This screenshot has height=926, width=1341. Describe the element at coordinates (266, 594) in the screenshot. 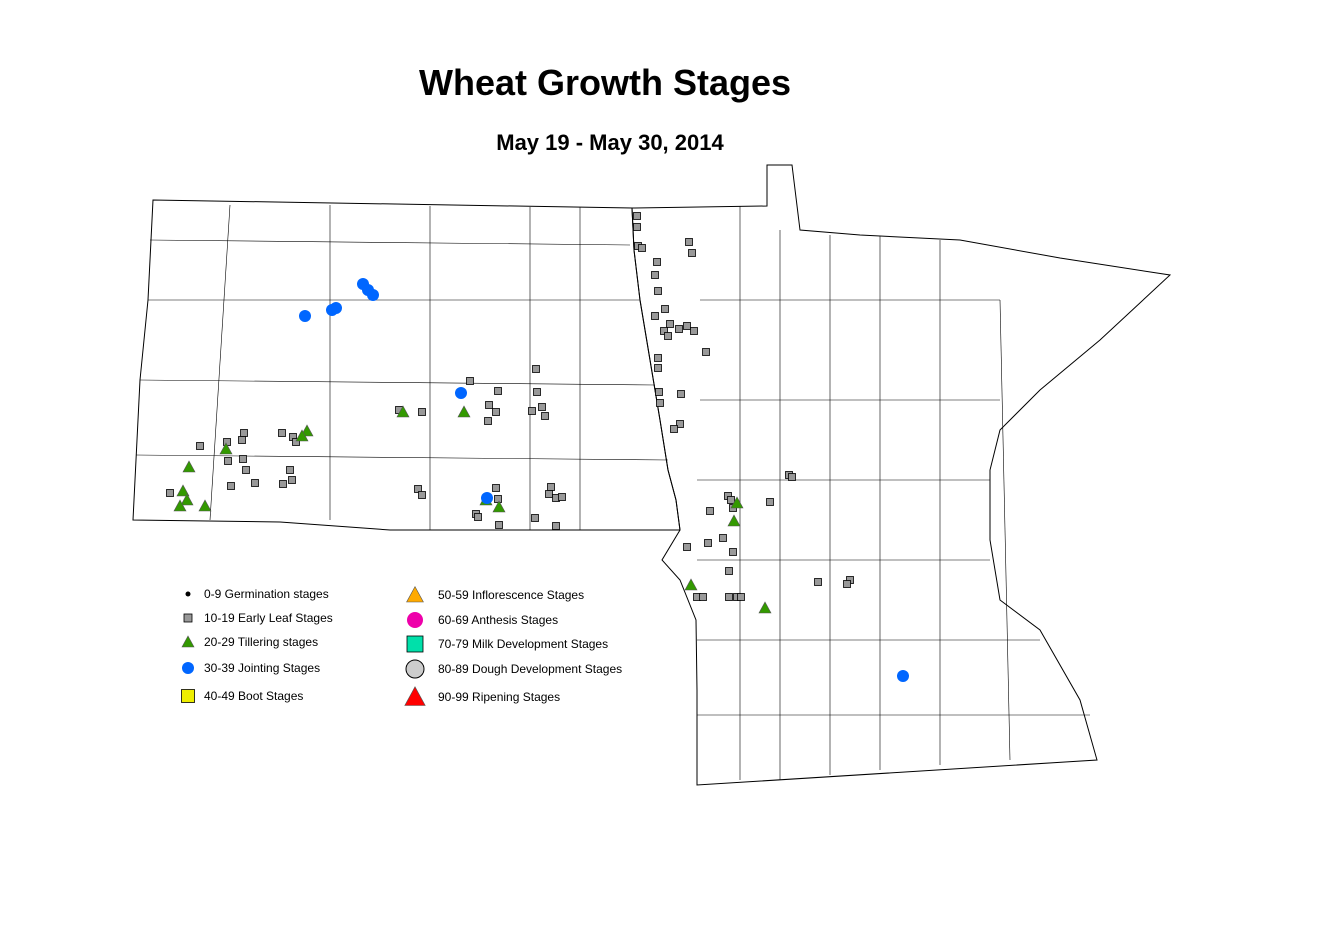

I see `legend-label: 0-9 Germination stages` at that location.